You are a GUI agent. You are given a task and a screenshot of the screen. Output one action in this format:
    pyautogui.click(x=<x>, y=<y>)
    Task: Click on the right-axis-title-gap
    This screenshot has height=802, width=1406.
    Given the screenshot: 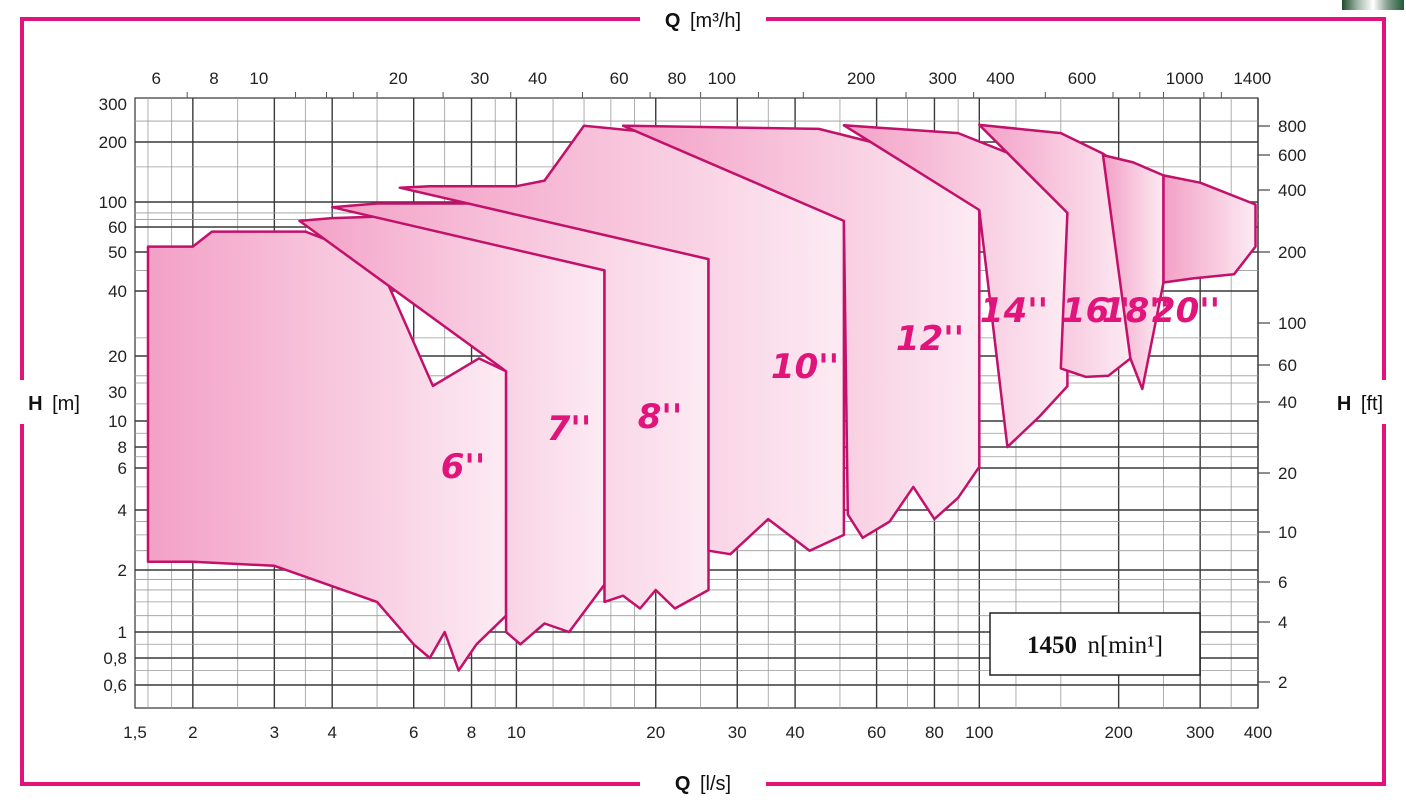 What is the action you would take?
    pyautogui.click(x=1360, y=402)
    